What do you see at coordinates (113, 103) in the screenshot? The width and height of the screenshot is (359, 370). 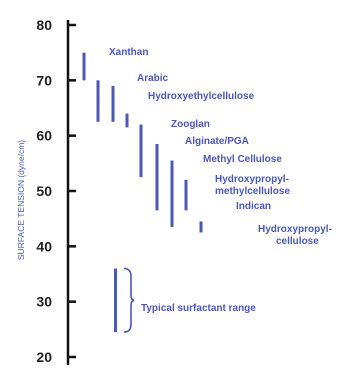 I see `range-bar-hydroxyethylcellulose` at bounding box center [113, 103].